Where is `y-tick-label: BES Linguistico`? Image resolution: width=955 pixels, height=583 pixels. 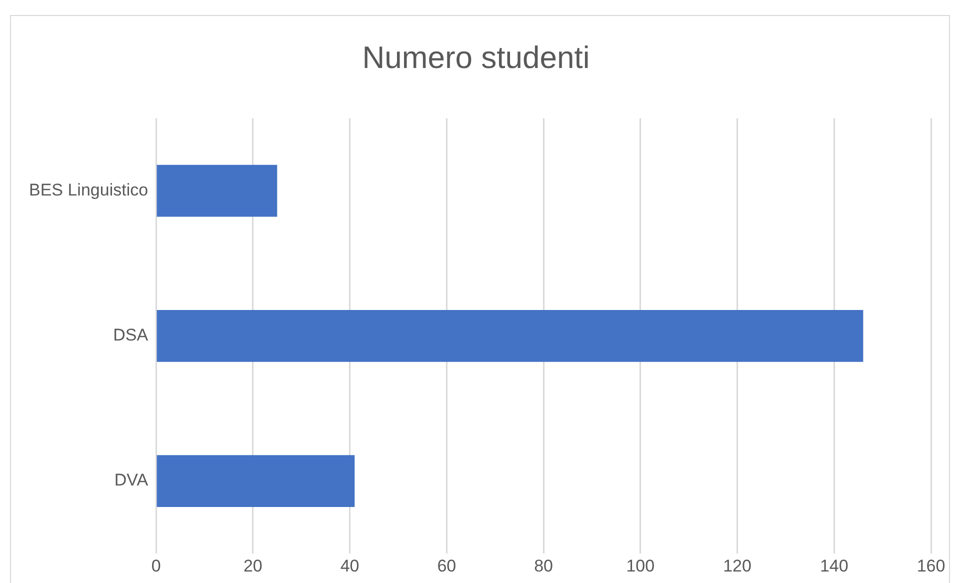
y-tick-label: BES Linguistico is located at coordinates (88, 190).